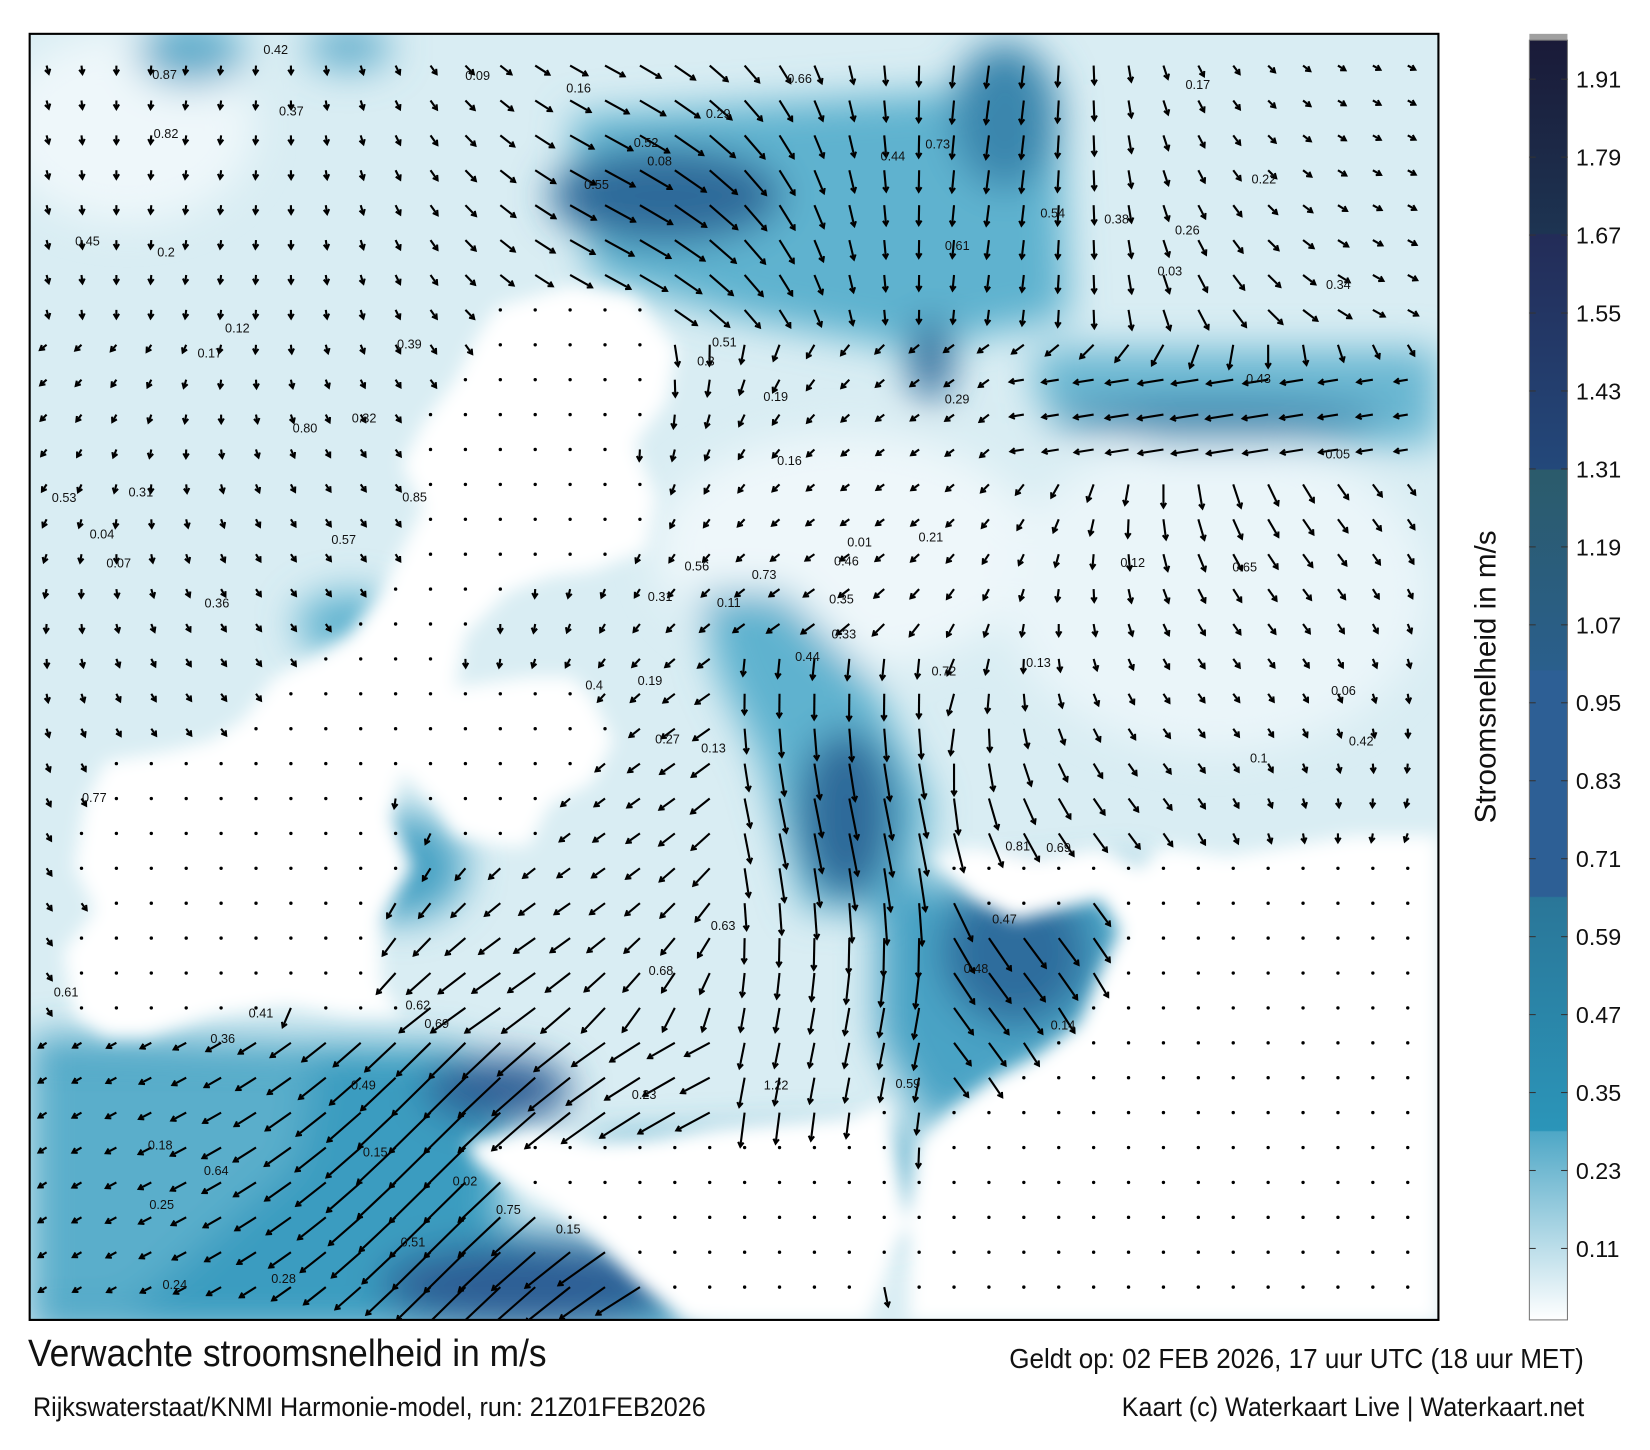  I want to click on speed-value-label: 0.29, so click(718, 114).